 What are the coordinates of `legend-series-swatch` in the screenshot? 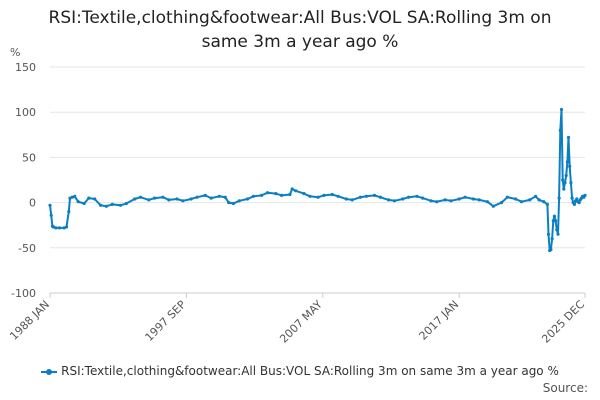 It's located at (49, 371).